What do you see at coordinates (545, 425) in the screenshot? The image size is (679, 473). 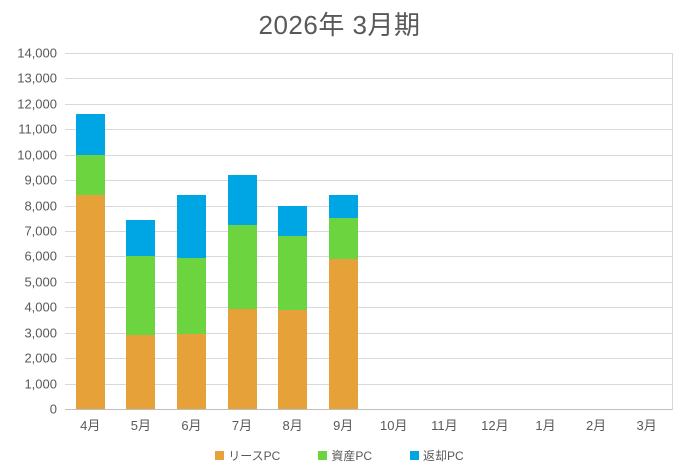 I see `x-axis-tick-label: 1月` at bounding box center [545, 425].